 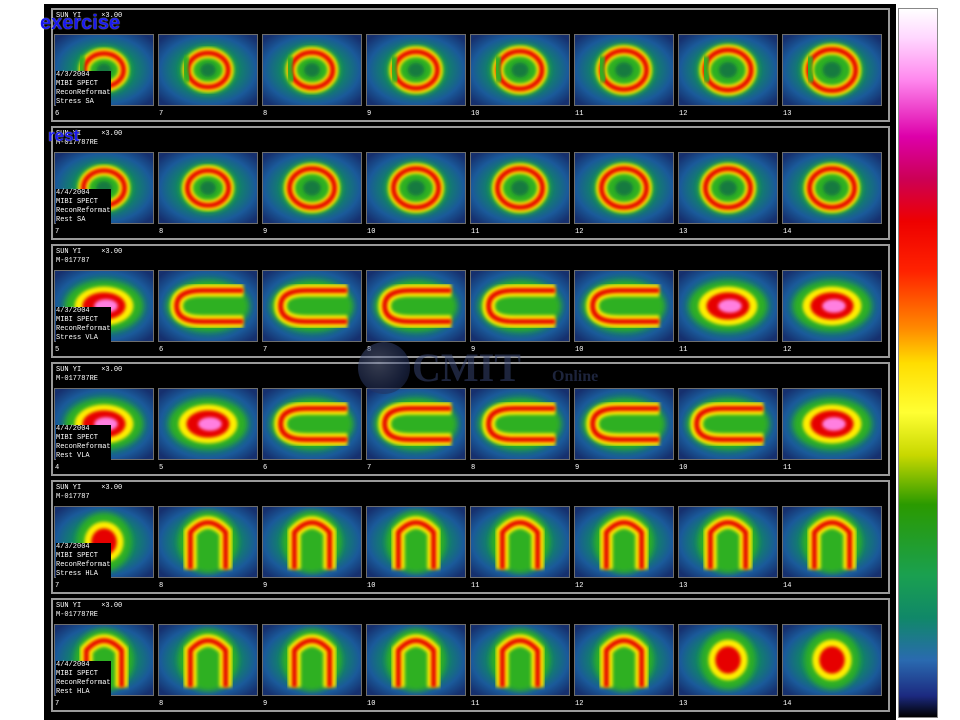 What do you see at coordinates (918, 363) in the screenshot?
I see `color-scale-bar` at bounding box center [918, 363].